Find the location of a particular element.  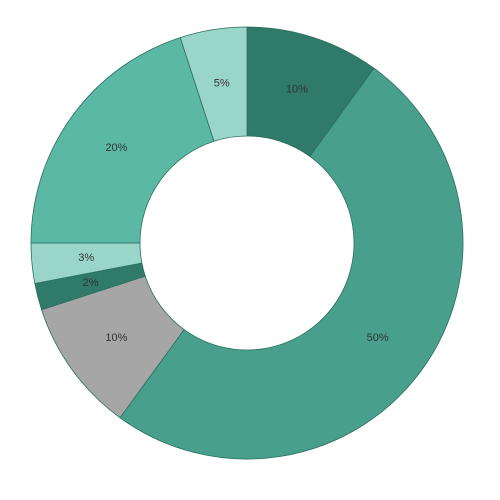

data-label: 20% is located at coordinates (116, 148).